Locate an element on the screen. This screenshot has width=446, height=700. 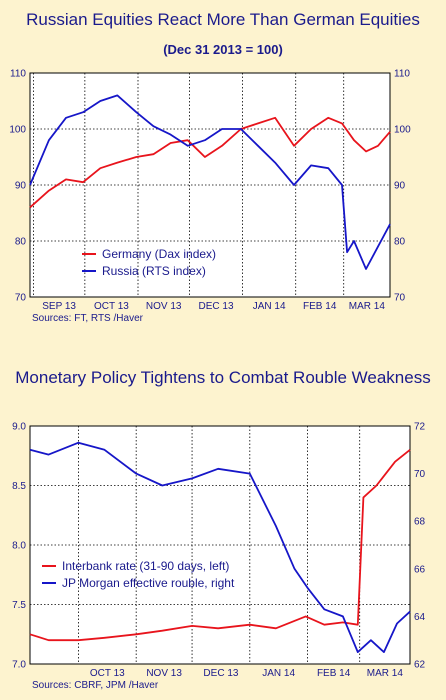
chart1-y-tick-label-left: 80 is located at coordinates (21, 242).